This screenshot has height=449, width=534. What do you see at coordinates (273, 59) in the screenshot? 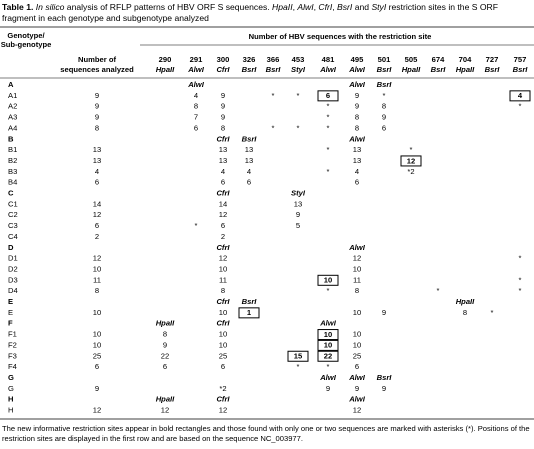
I see `site-position: 366` at bounding box center [273, 59].